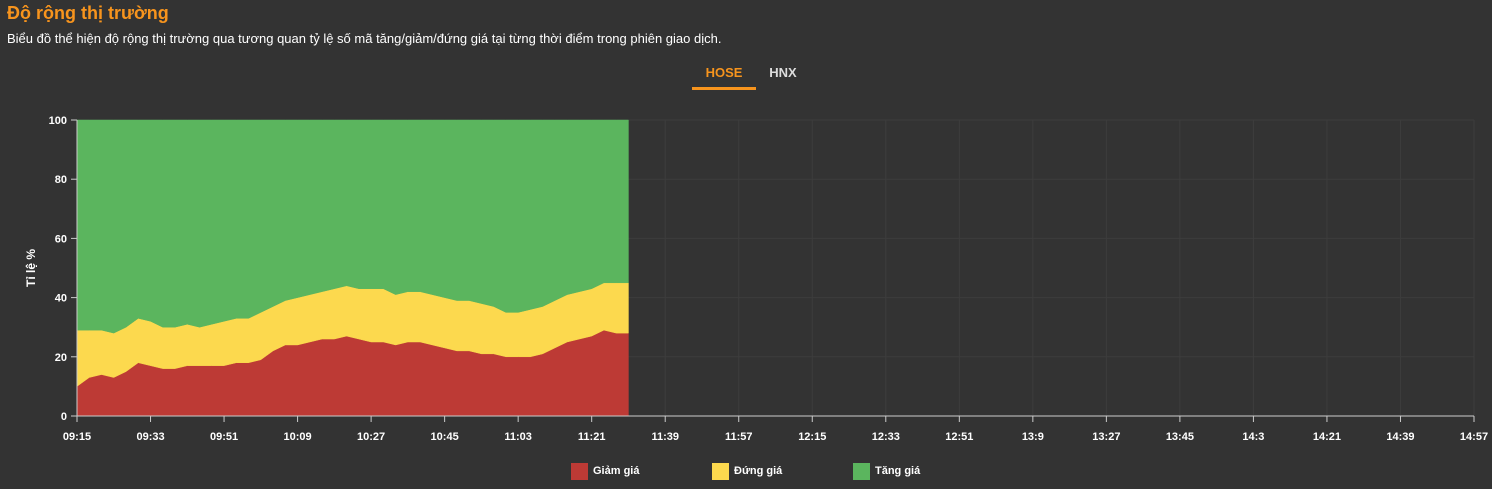 The width and height of the screenshot is (1492, 489). I want to click on x-tick-label: 13:27, so click(1106, 437).